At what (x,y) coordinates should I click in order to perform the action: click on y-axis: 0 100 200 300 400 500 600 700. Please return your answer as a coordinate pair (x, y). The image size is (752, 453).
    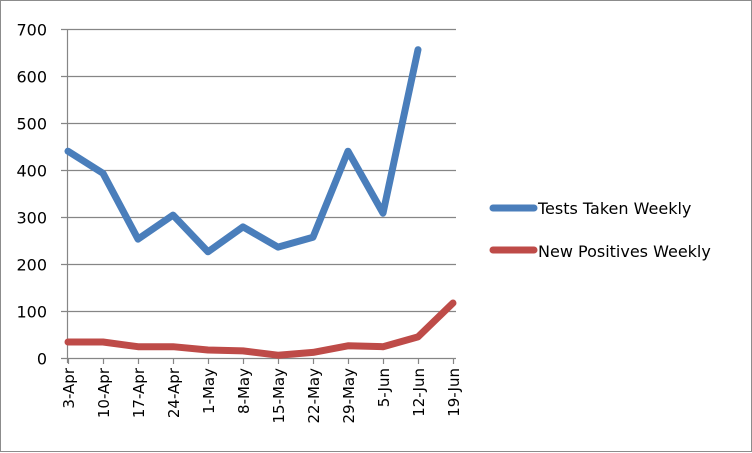
    Looking at the image, I should click on (42, 195).